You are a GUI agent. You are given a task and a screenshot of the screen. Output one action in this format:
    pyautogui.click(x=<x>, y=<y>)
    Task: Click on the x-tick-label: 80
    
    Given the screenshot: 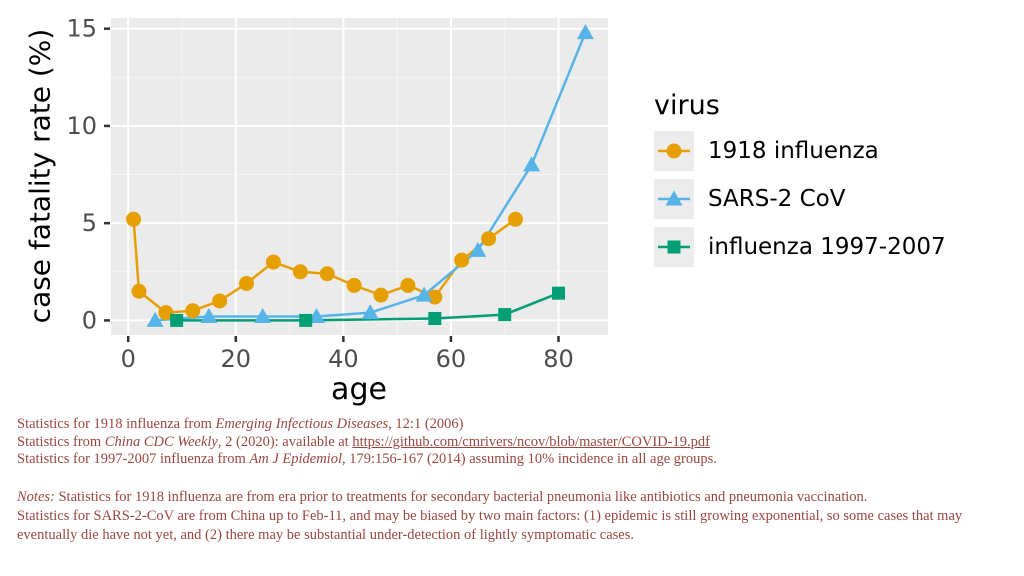 What is the action you would take?
    pyautogui.click(x=558, y=359)
    